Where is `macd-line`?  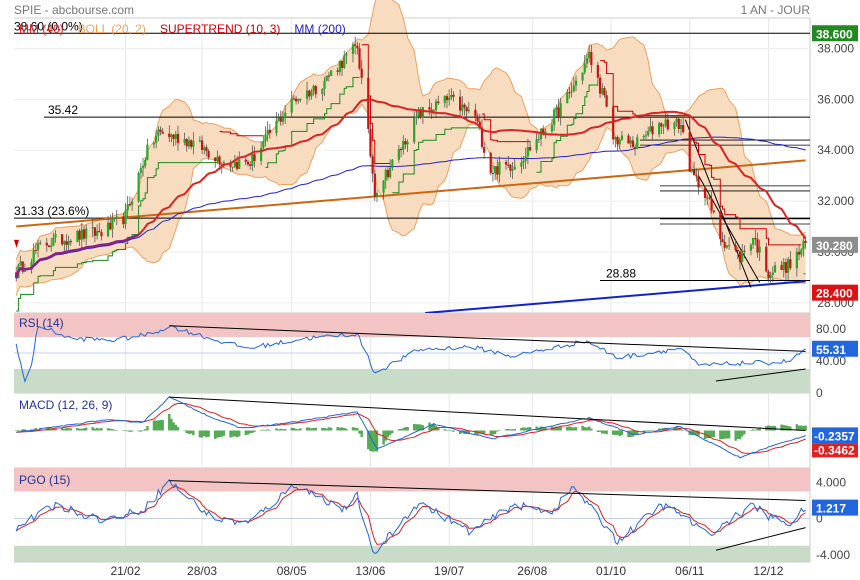
macd-line is located at coordinates (411, 427).